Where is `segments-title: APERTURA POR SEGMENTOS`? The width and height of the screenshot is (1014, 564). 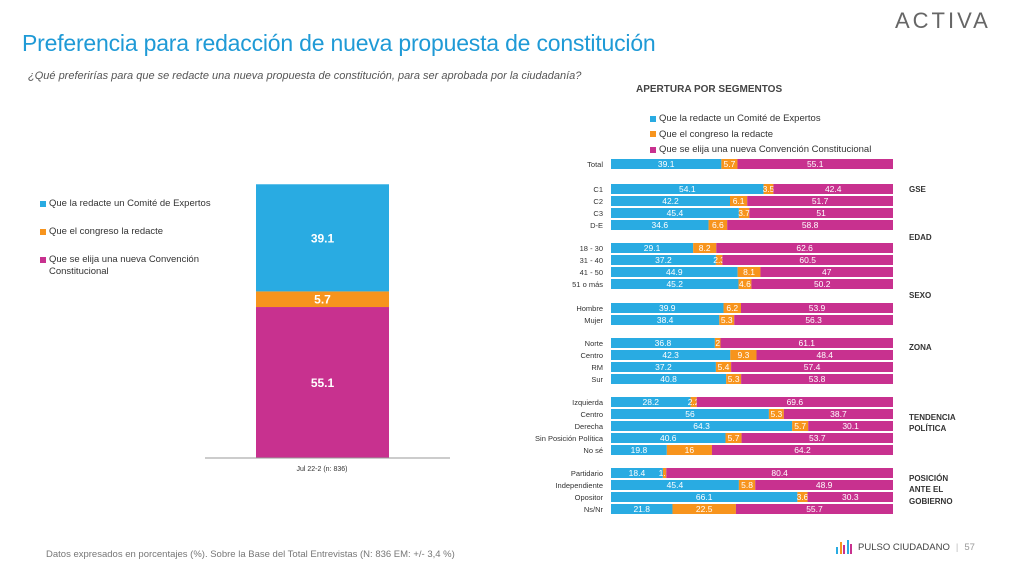 segments-title: APERTURA POR SEGMENTOS is located at coordinates (709, 89).